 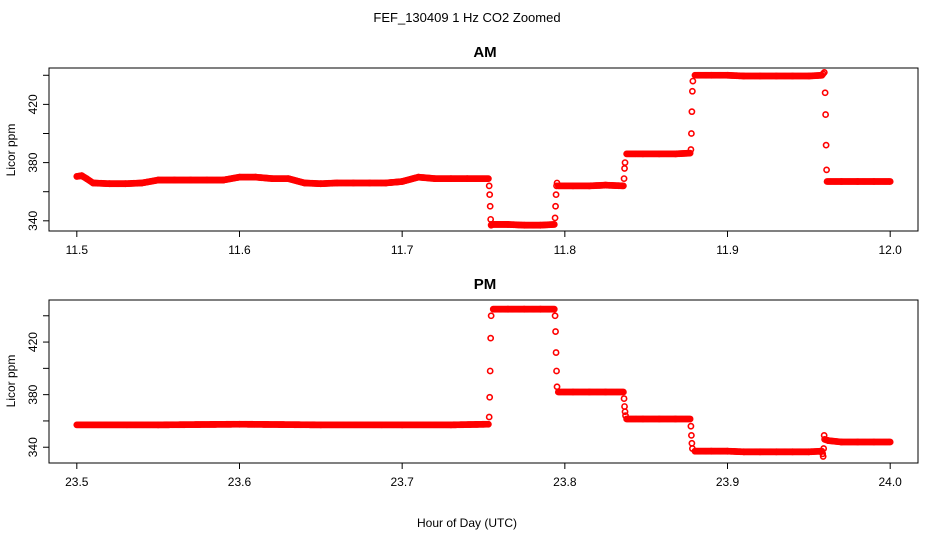 What do you see at coordinates (565, 250) in the screenshot?
I see `panel-am-x-tick-label: 11.8` at bounding box center [565, 250].